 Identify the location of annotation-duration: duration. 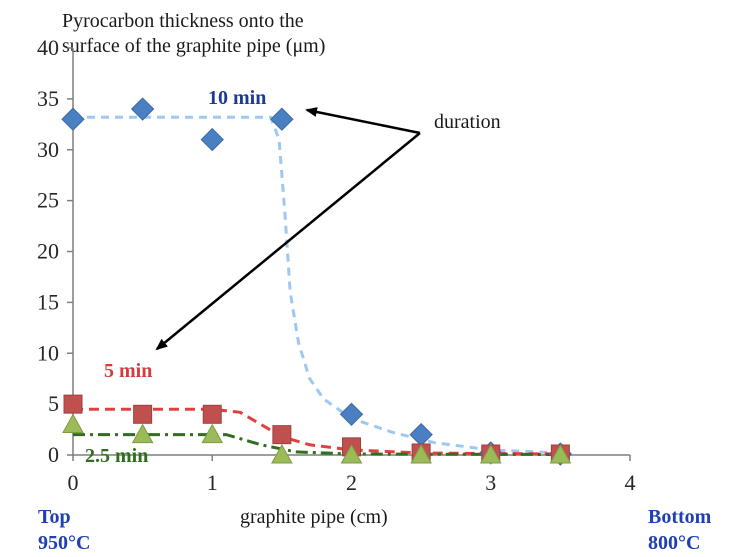
(467, 122).